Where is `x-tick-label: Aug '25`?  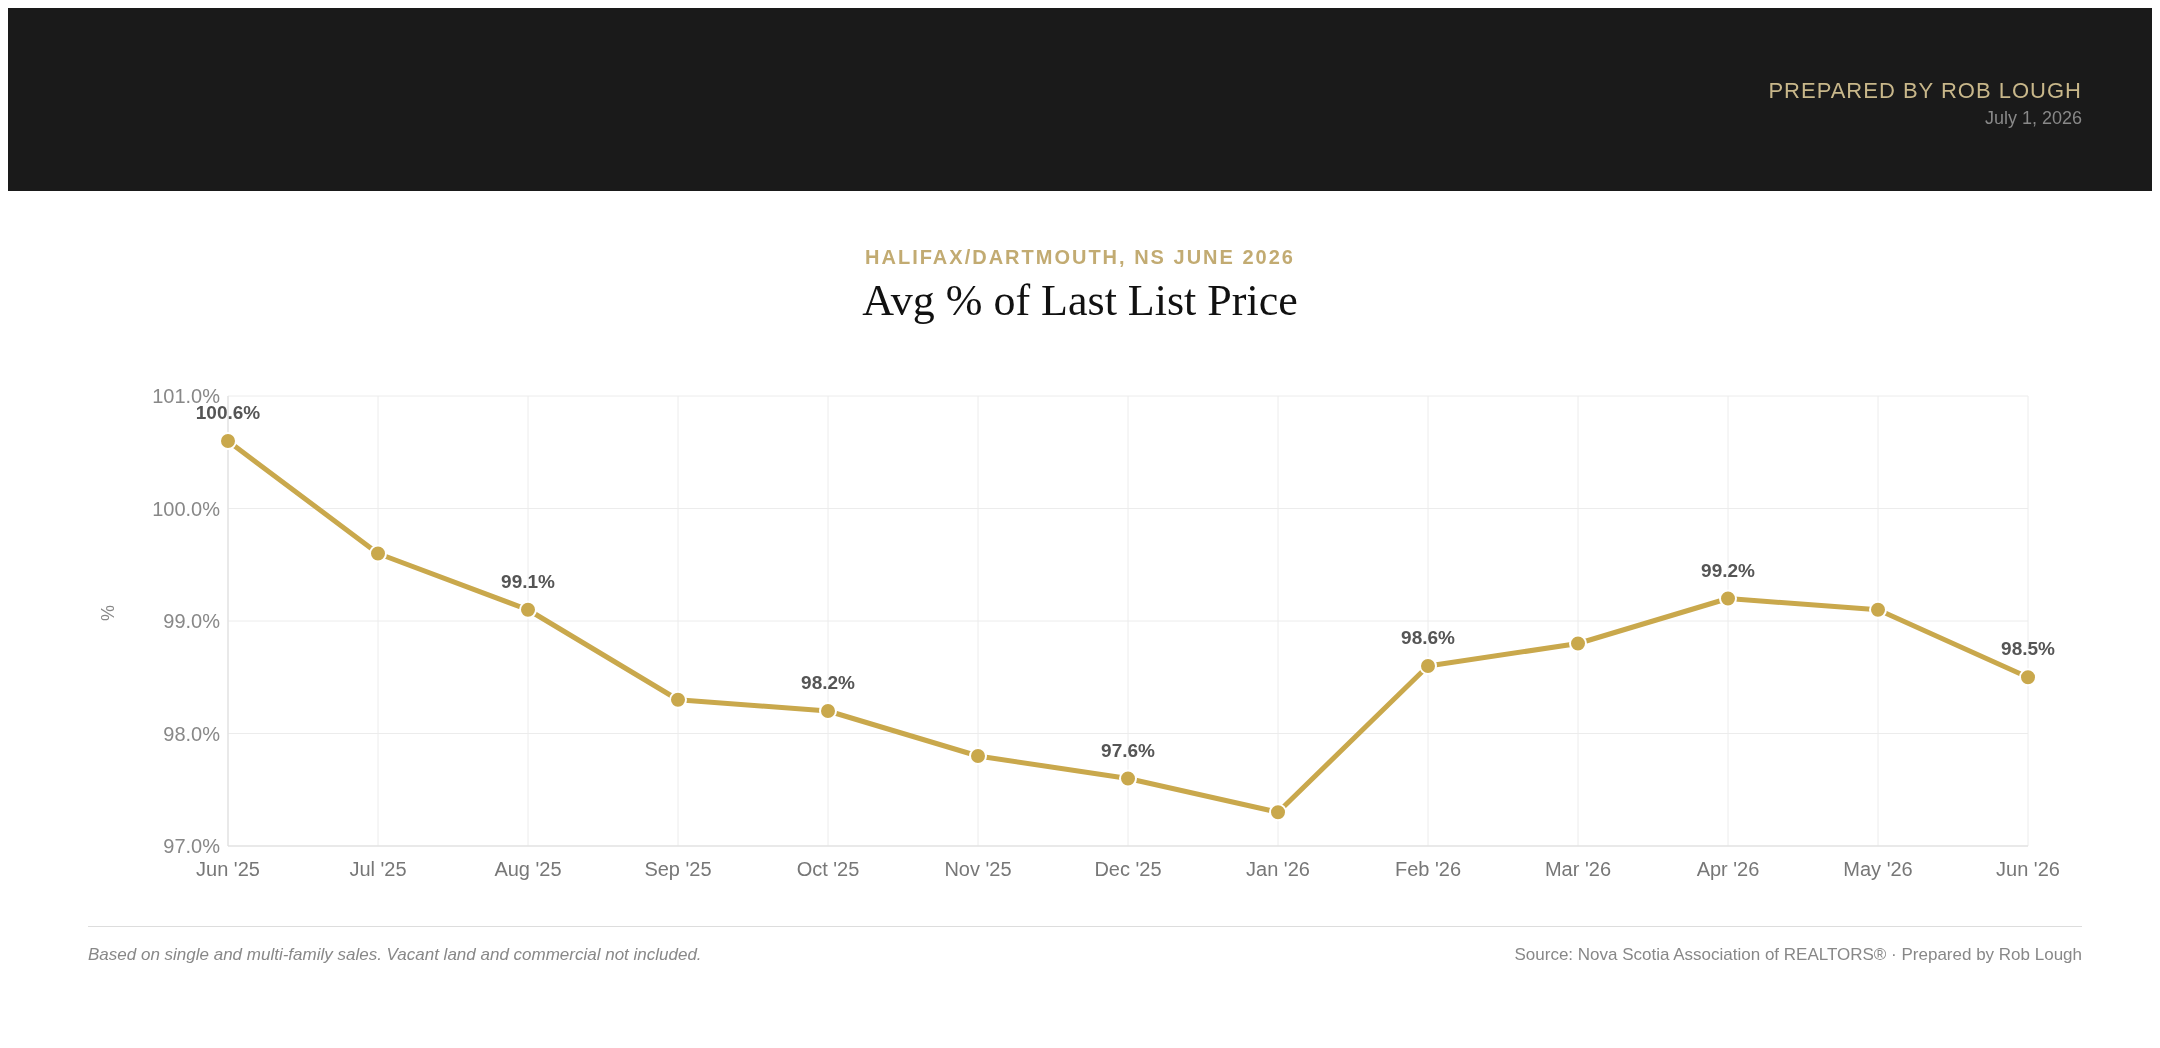 x-tick-label: Aug '25 is located at coordinates (528, 869).